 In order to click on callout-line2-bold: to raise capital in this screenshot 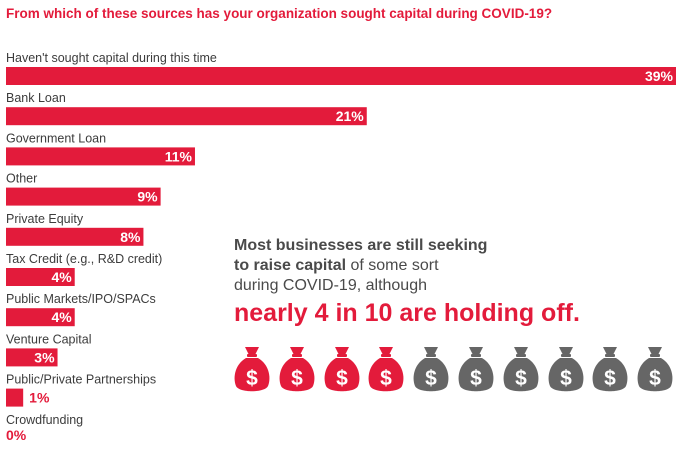, I will do `click(290, 265)`.